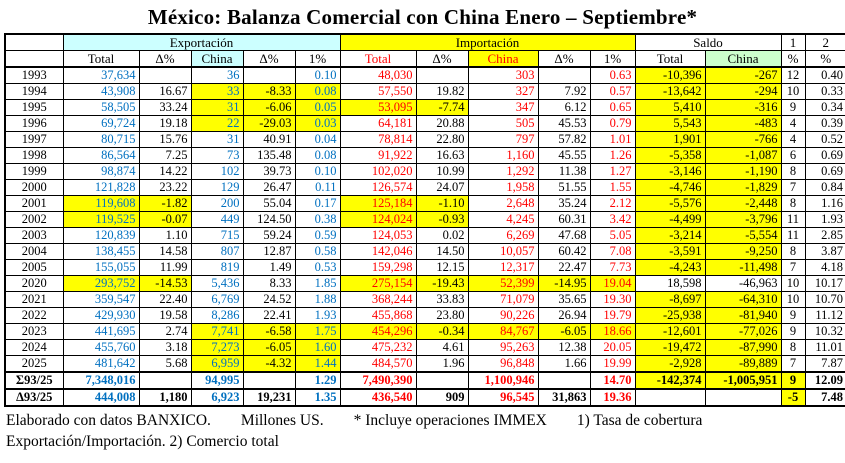 The height and width of the screenshot is (463, 845). Describe the element at coordinates (639, 420) in the screenshot. I see `footer-note-1: 1) Tasa de cobertura` at that location.